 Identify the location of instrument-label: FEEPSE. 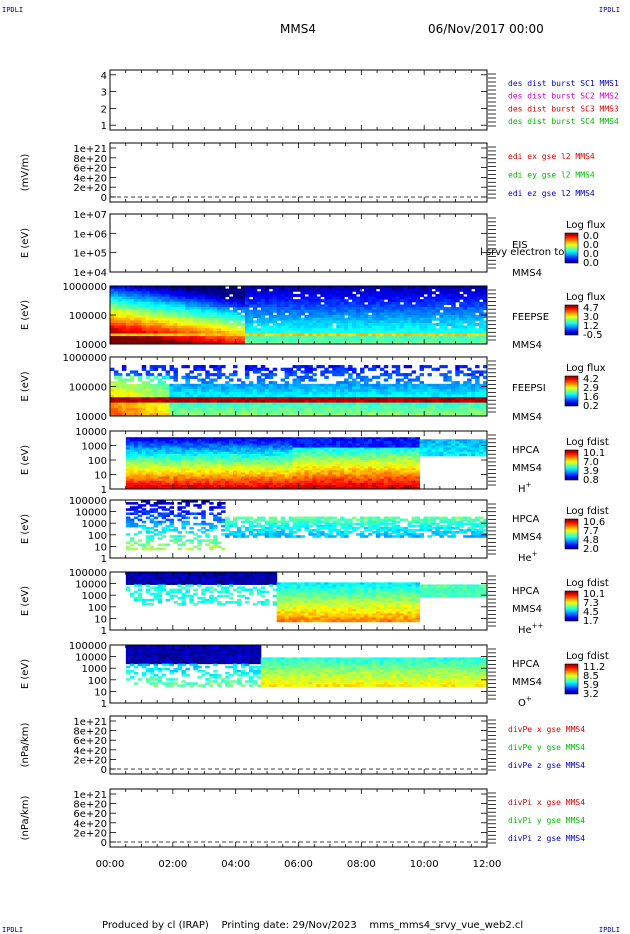
(530, 317).